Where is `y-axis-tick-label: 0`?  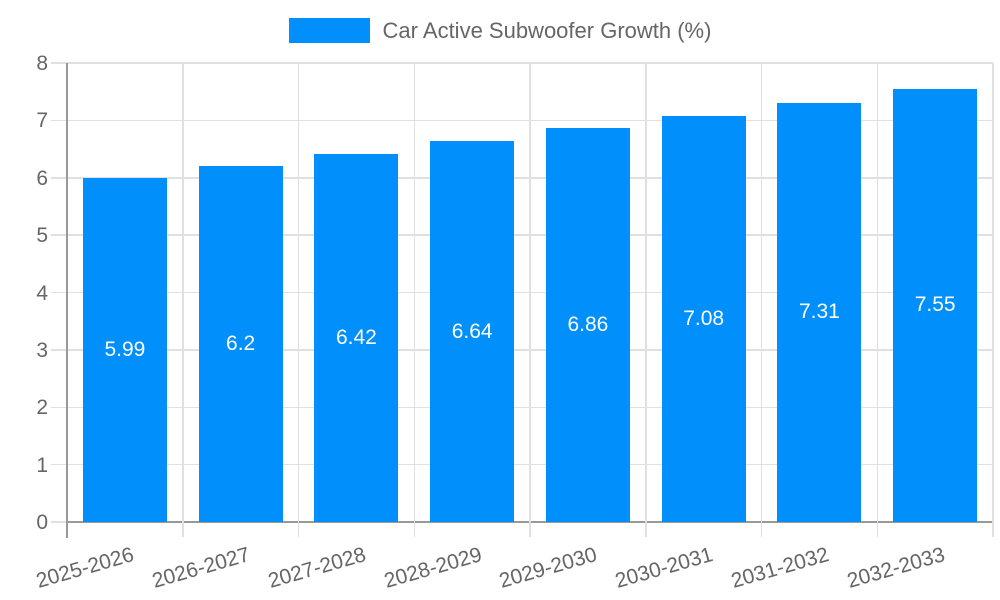 y-axis-tick-label: 0 is located at coordinates (42, 522).